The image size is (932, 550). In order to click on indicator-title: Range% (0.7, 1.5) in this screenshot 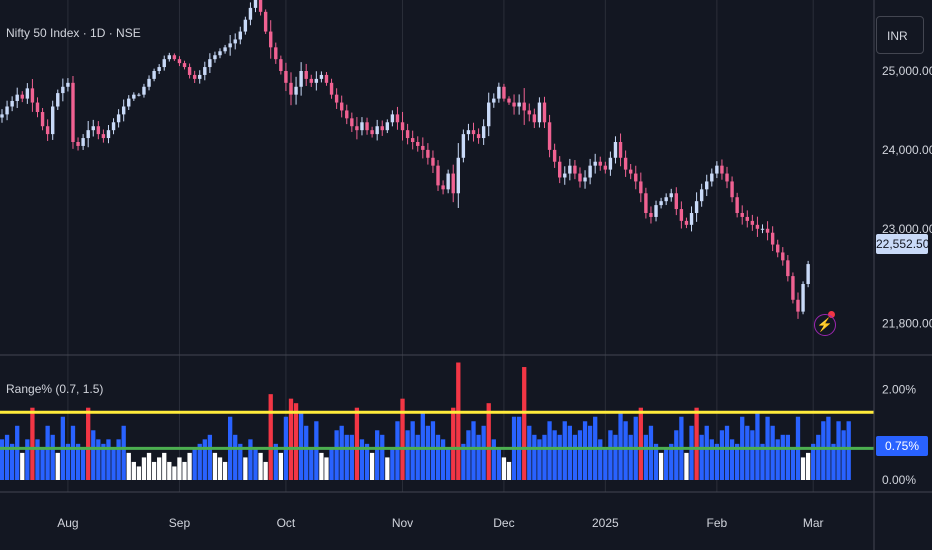, I will do `click(55, 389)`.